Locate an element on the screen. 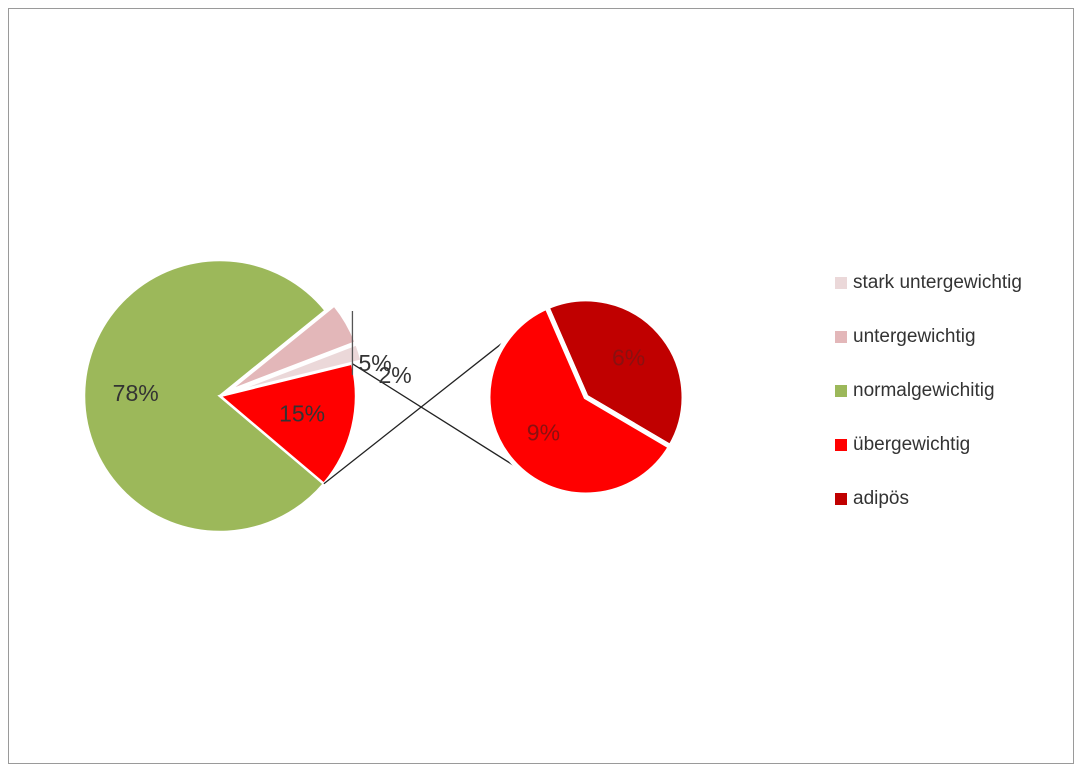 The image size is (1080, 769). data-label-secondary-uebergewichtig: 9% is located at coordinates (543, 433).